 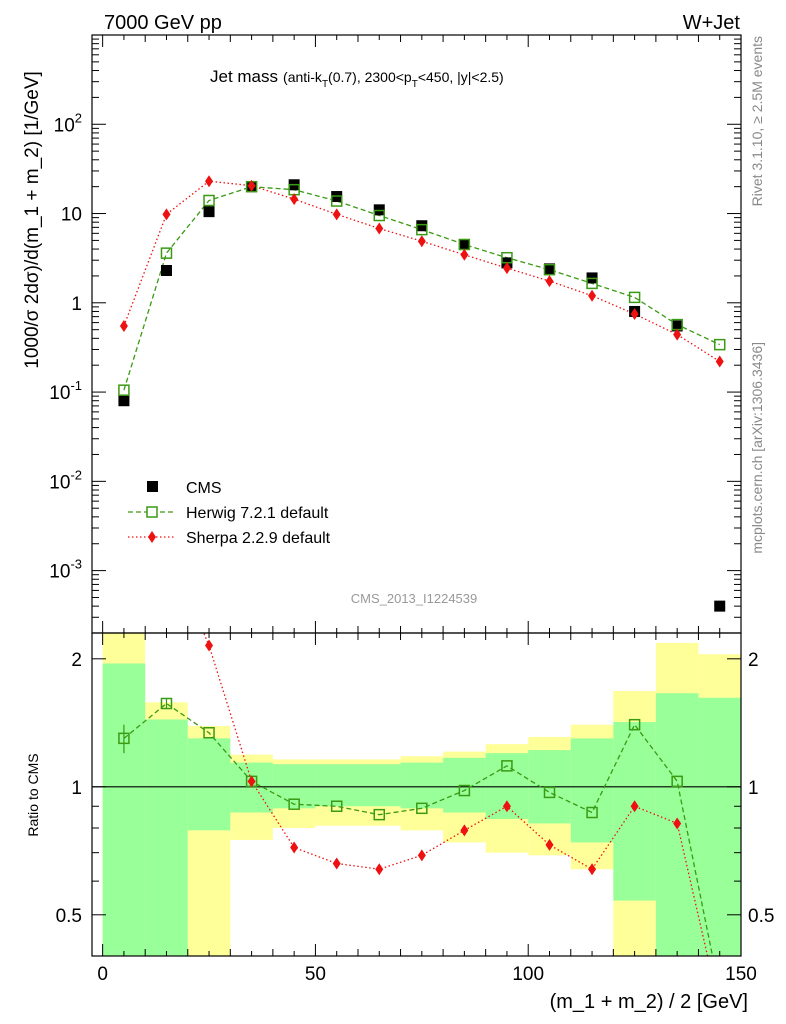 What do you see at coordinates (76, 564) in the screenshot?
I see `tick-exponent: -3` at bounding box center [76, 564].